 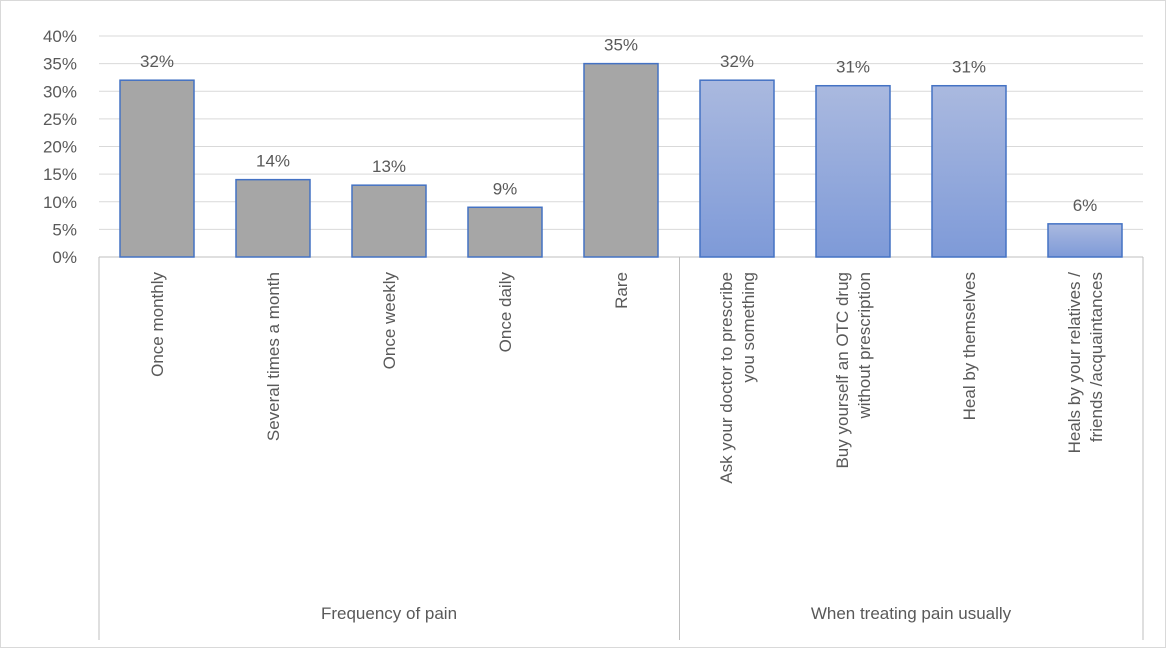 What do you see at coordinates (60, 119) in the screenshot?
I see `y-tick-label: 25%` at bounding box center [60, 119].